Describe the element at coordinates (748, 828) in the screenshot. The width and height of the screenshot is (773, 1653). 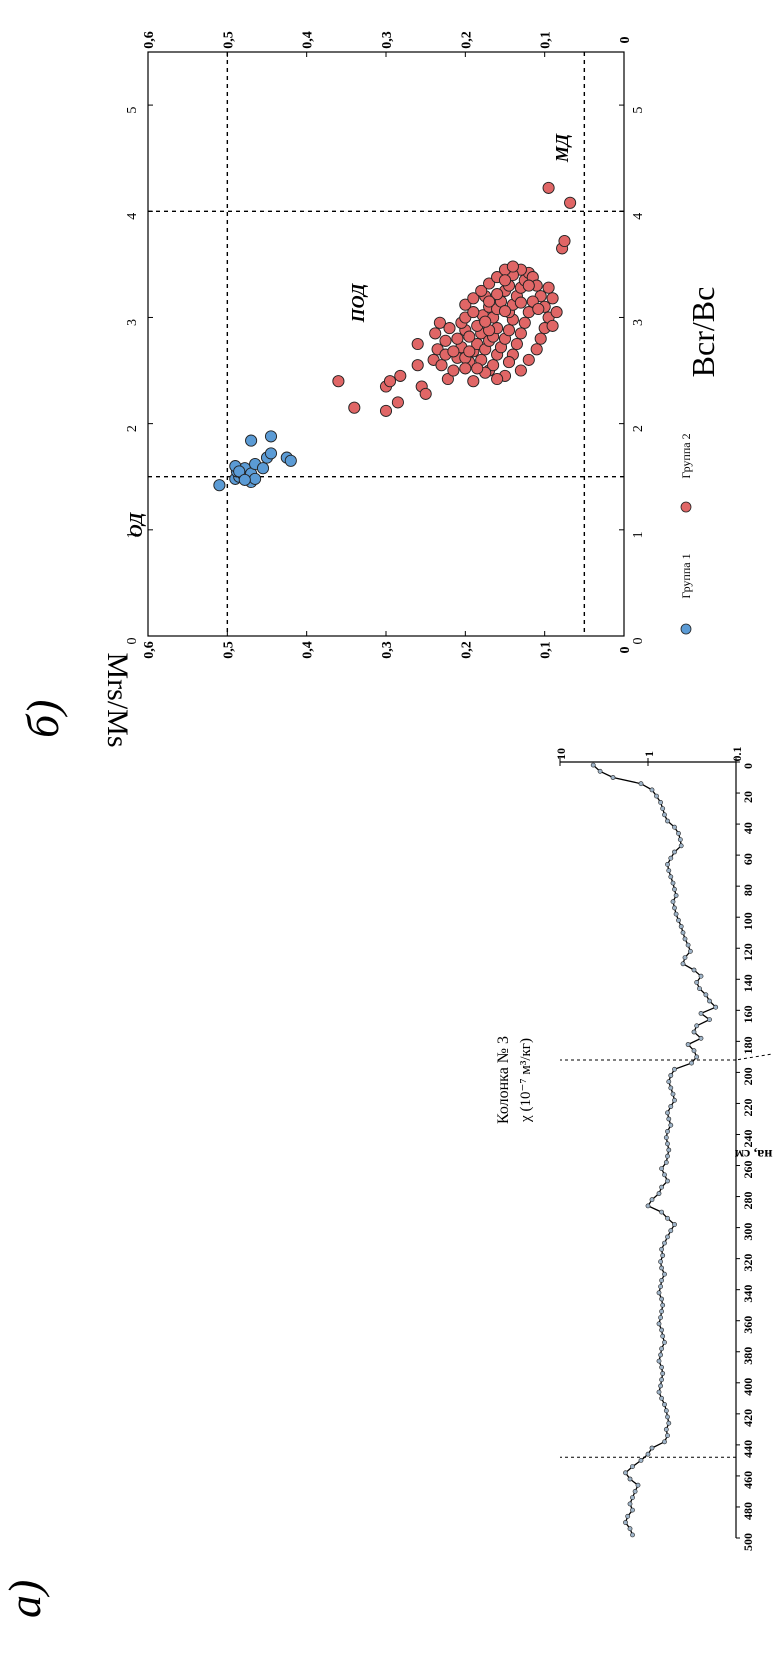
I see `depth-tick-label: 40` at that location.